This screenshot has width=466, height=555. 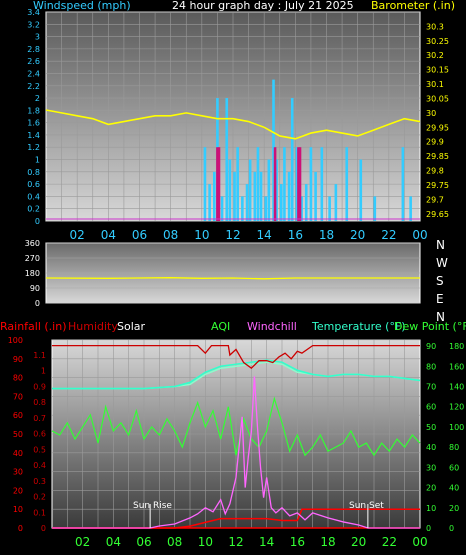 I want to click on humidity-tick-label: 0.1, so click(x=39, y=512).